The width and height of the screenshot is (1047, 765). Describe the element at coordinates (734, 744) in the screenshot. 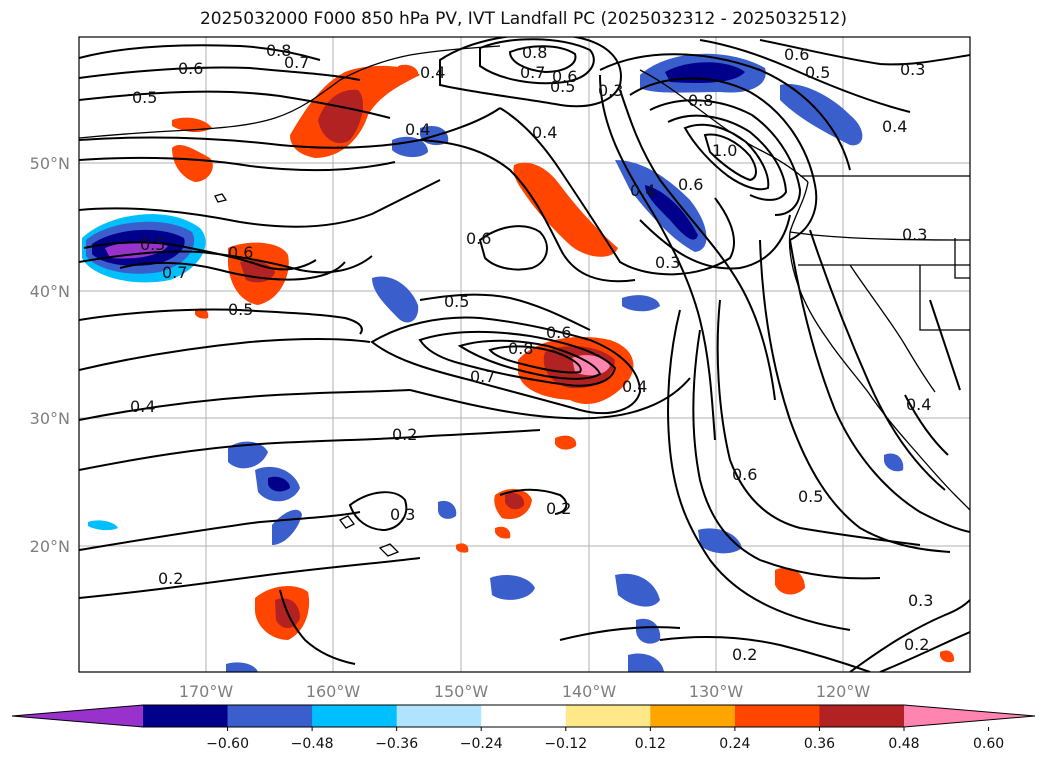

I see `colorbar-tick-label: 0.24` at that location.